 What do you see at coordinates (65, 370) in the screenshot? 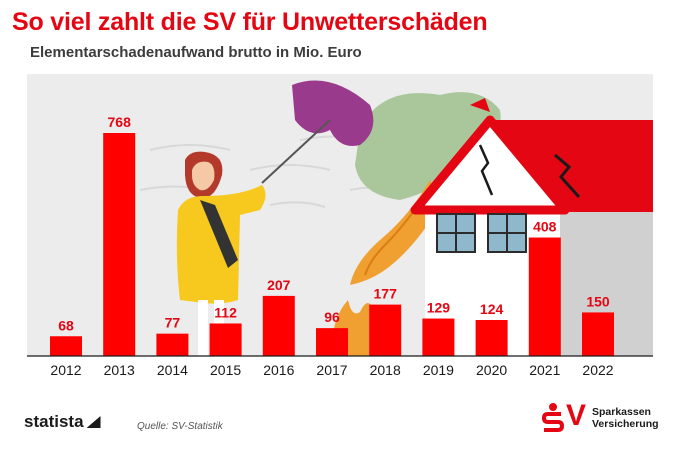
I see `x-tick-label-2012: 2012` at bounding box center [65, 370].